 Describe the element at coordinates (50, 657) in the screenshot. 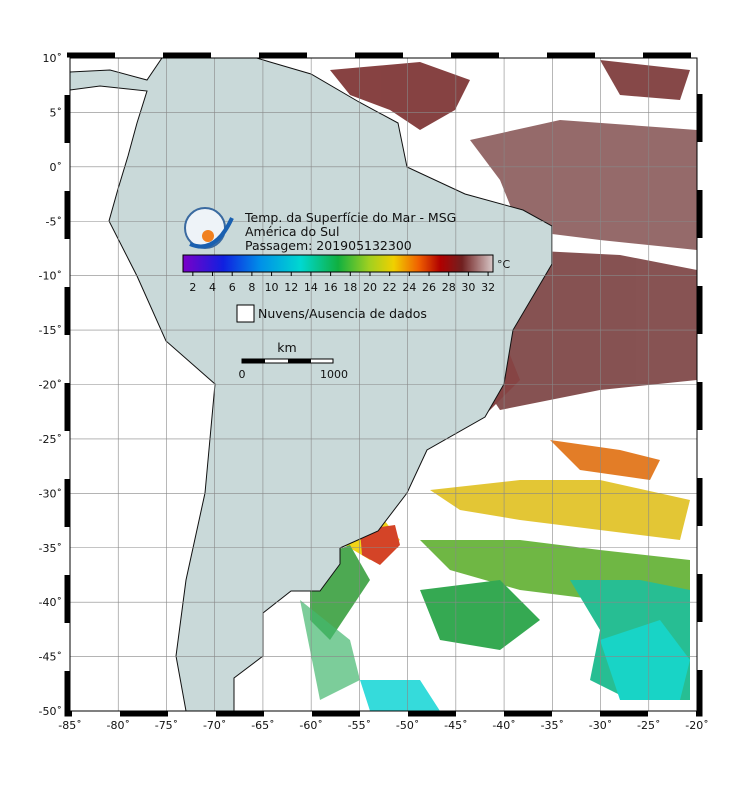

I see `y-tick-label: -45˚` at that location.